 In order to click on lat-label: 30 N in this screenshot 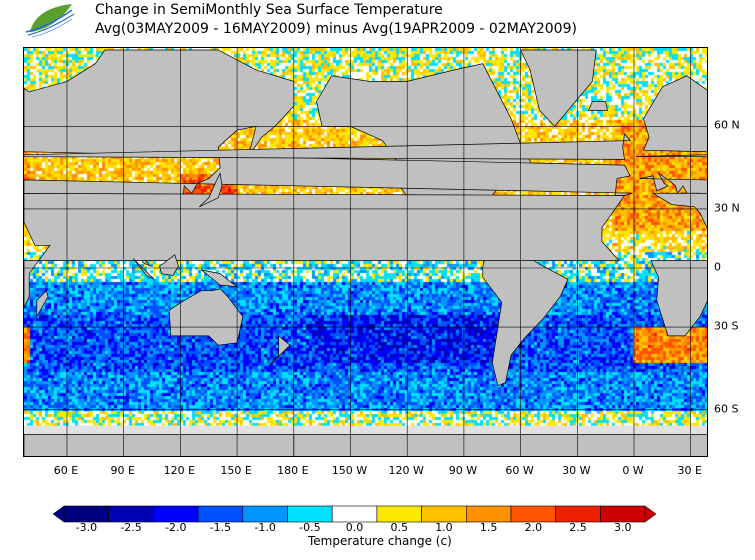, I will do `click(727, 208)`.